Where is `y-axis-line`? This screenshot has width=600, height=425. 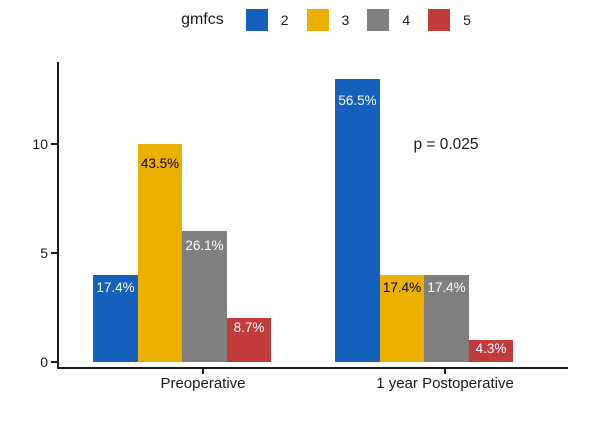 y-axis-line is located at coordinates (58, 215).